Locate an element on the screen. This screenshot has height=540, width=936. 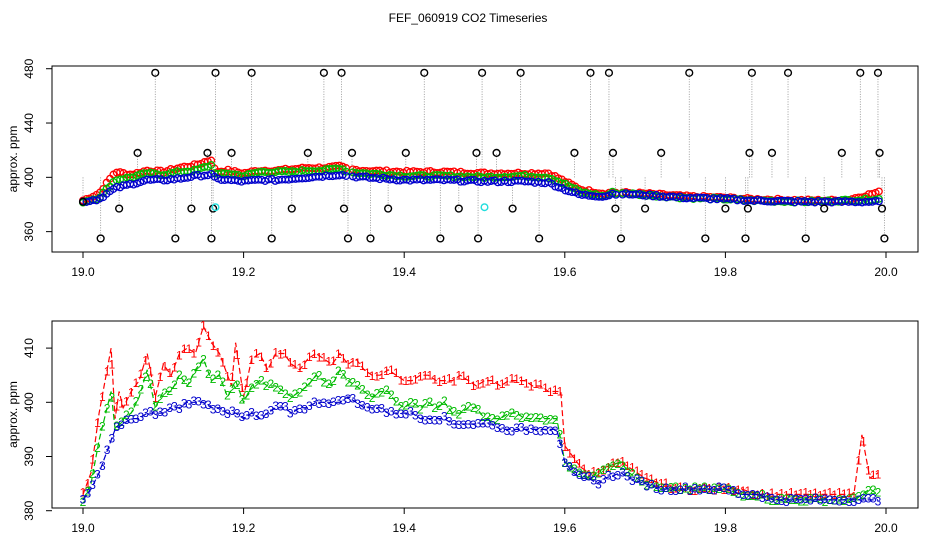
y-tick-label: 380 is located at coordinates (29, 510).